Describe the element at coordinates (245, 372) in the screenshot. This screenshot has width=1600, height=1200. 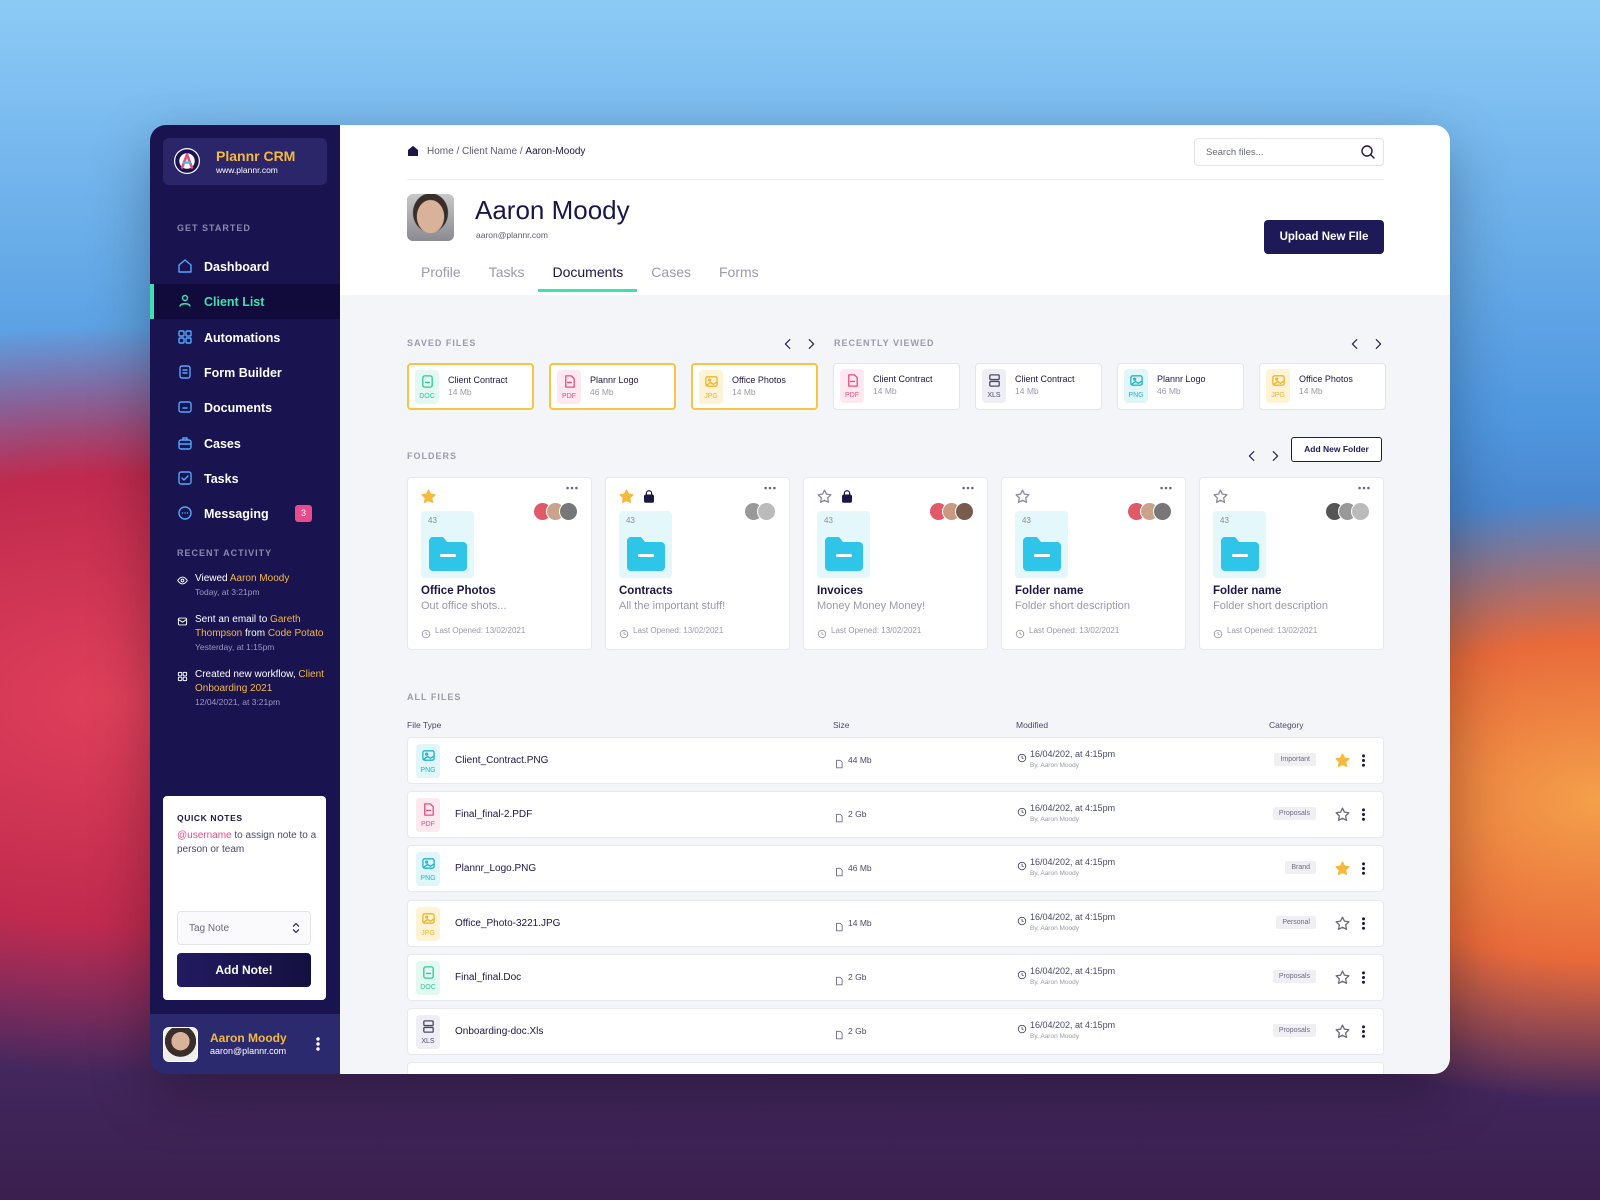
I see `nav-item: Form Builder` at that location.